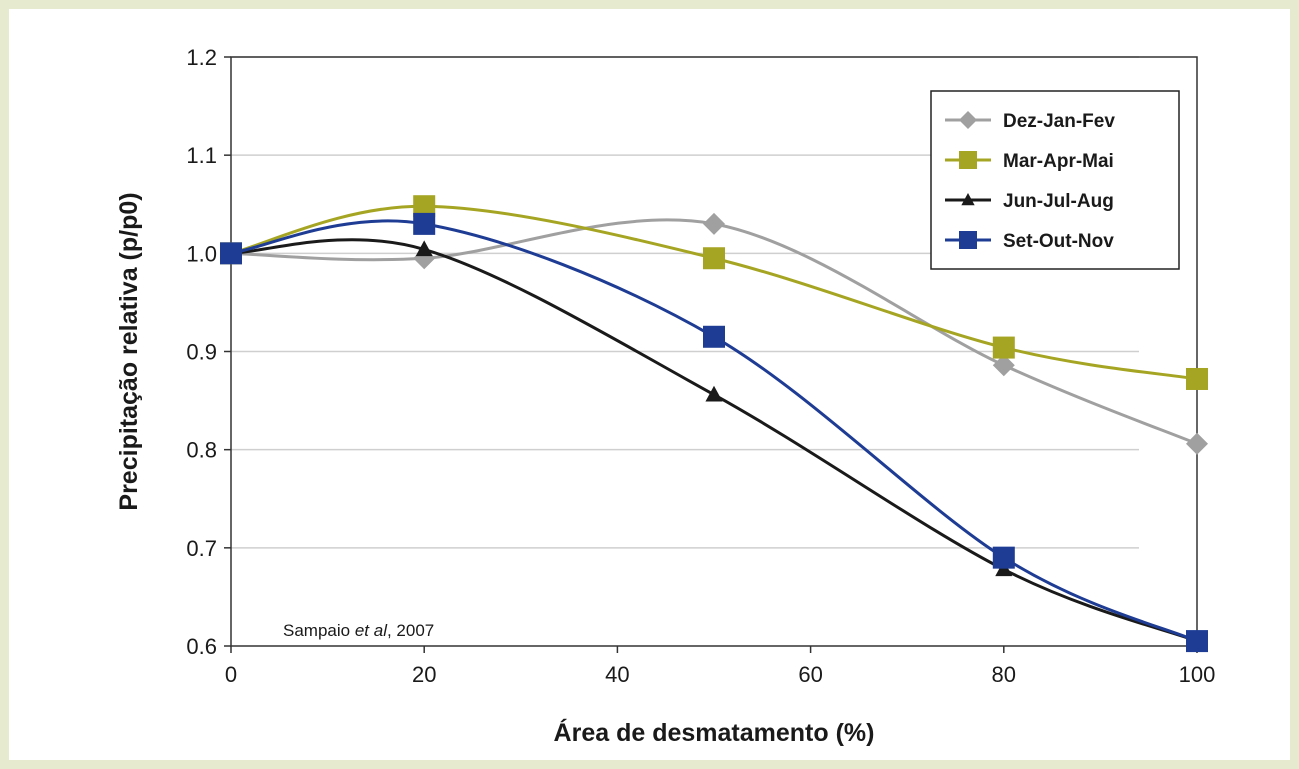 This screenshot has width=1299, height=769. I want to click on x-tick-label: 100, so click(1197, 674).